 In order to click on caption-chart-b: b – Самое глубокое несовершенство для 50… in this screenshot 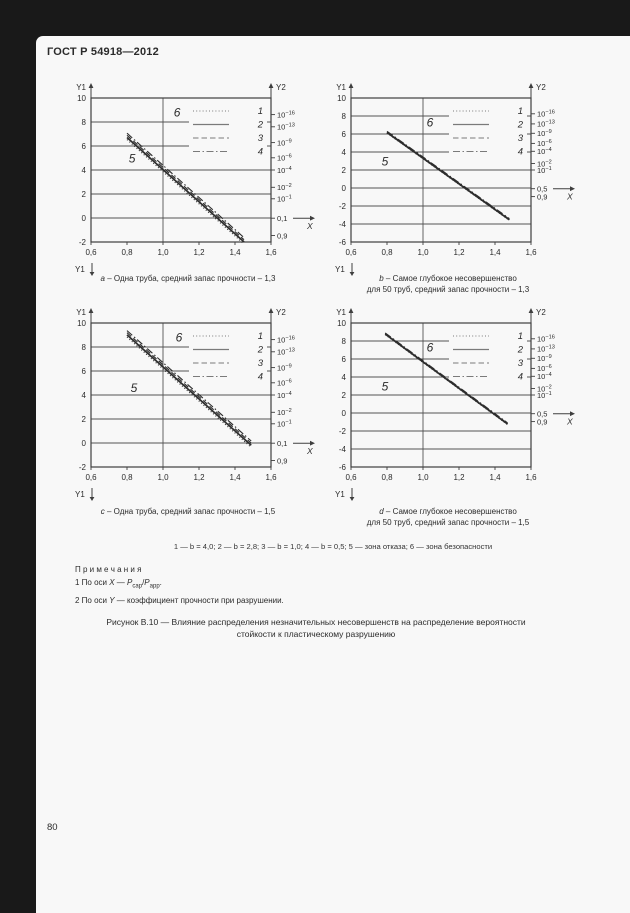, I will do `click(448, 284)`.